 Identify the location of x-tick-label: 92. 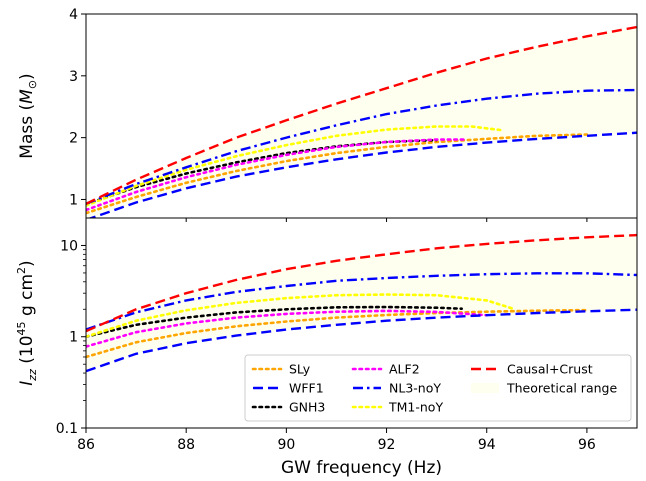
(387, 445).